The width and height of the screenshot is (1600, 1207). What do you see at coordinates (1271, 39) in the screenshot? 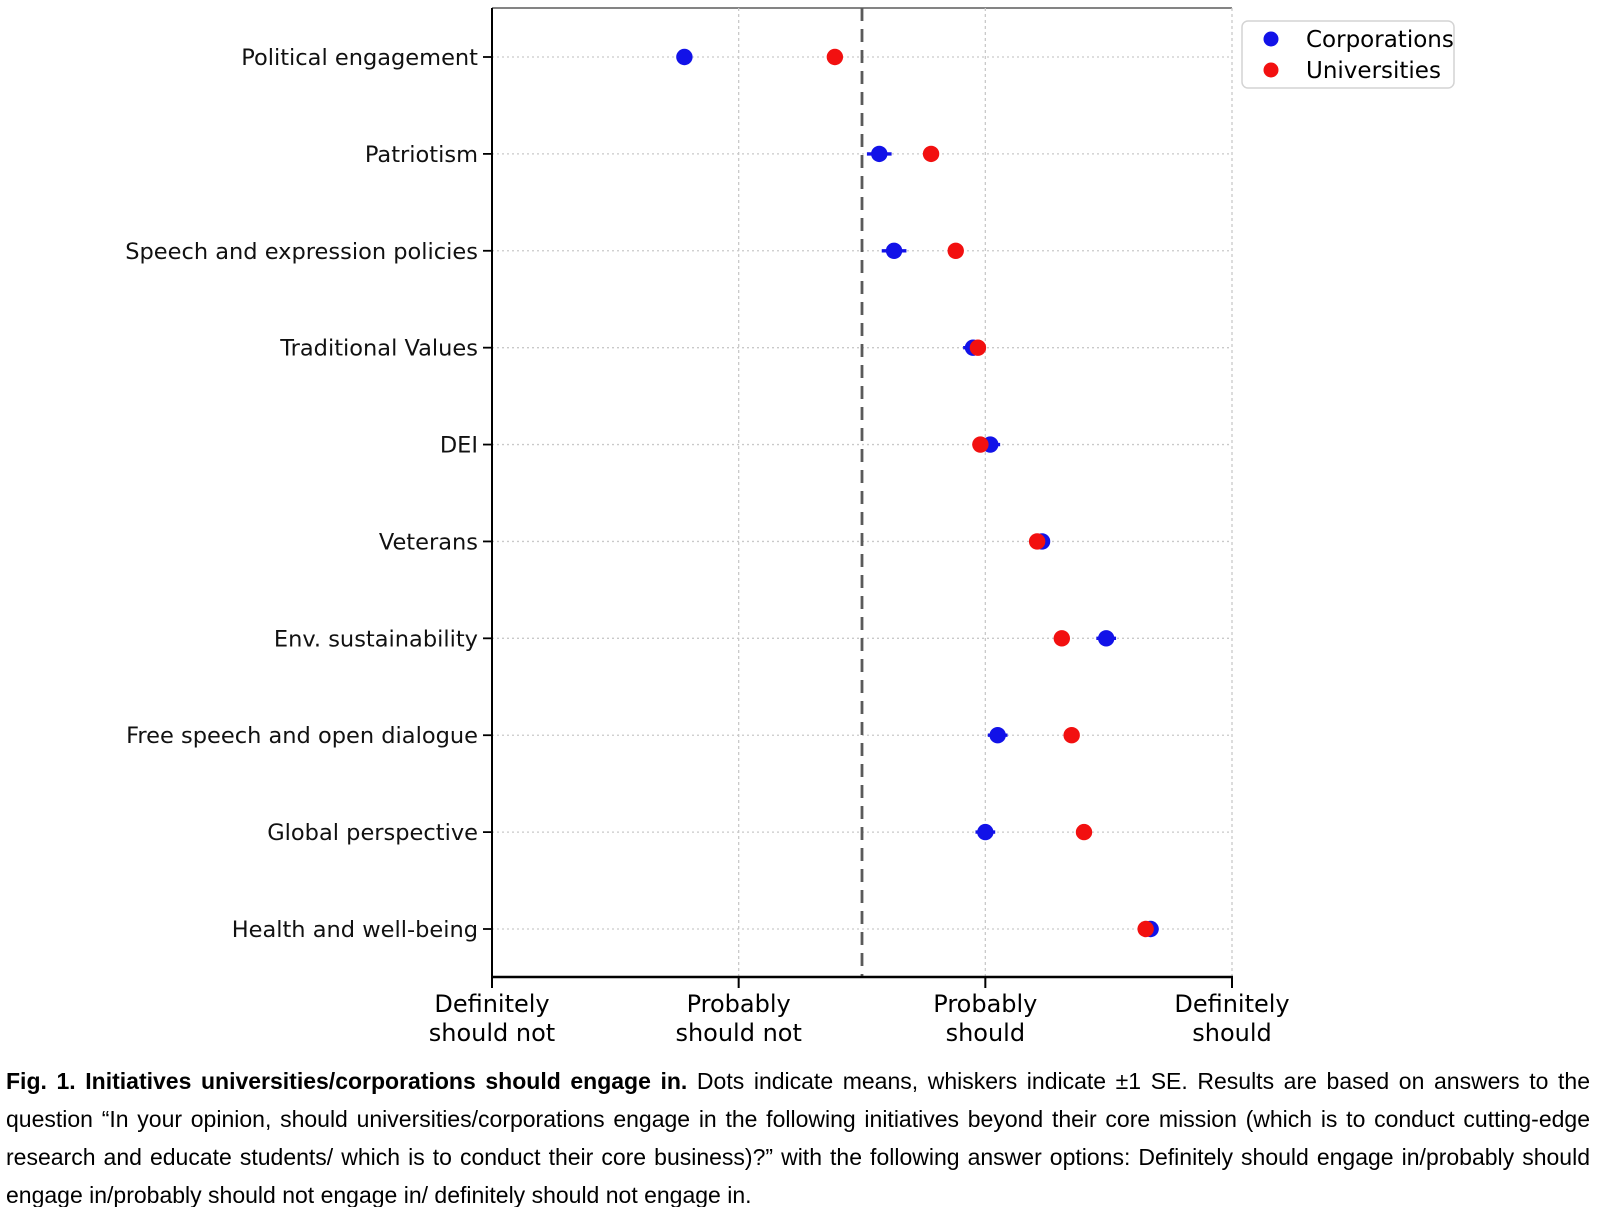
I see `legend-marker-corporations` at bounding box center [1271, 39].